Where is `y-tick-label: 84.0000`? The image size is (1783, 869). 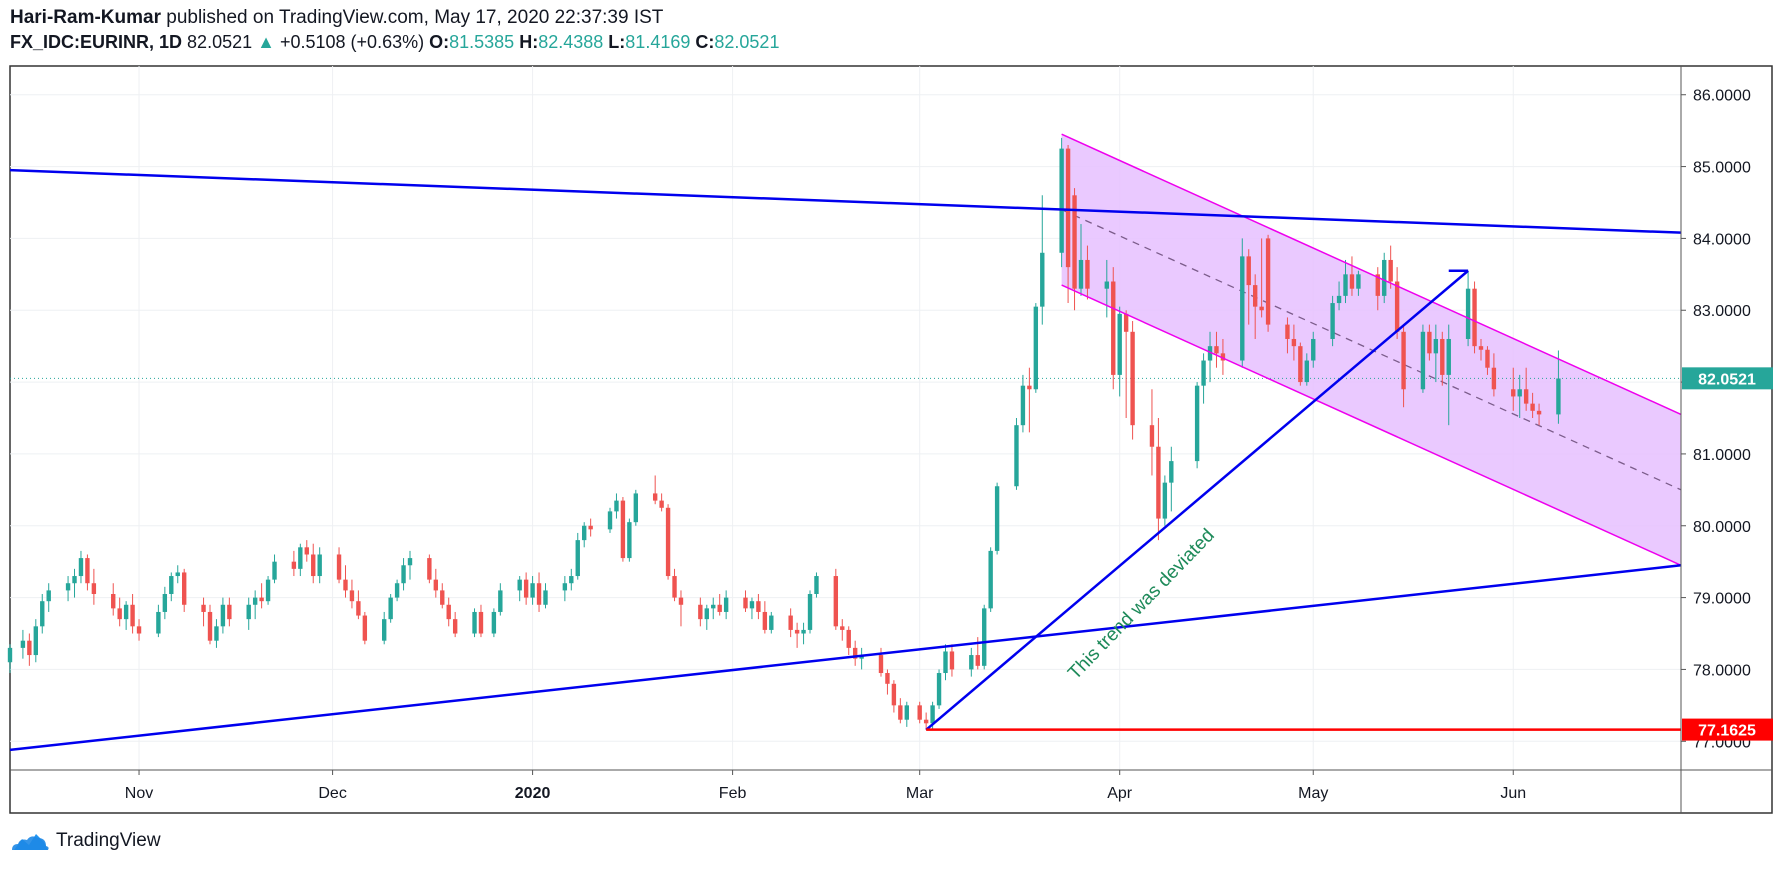 y-tick-label: 84.0000 is located at coordinates (1722, 239).